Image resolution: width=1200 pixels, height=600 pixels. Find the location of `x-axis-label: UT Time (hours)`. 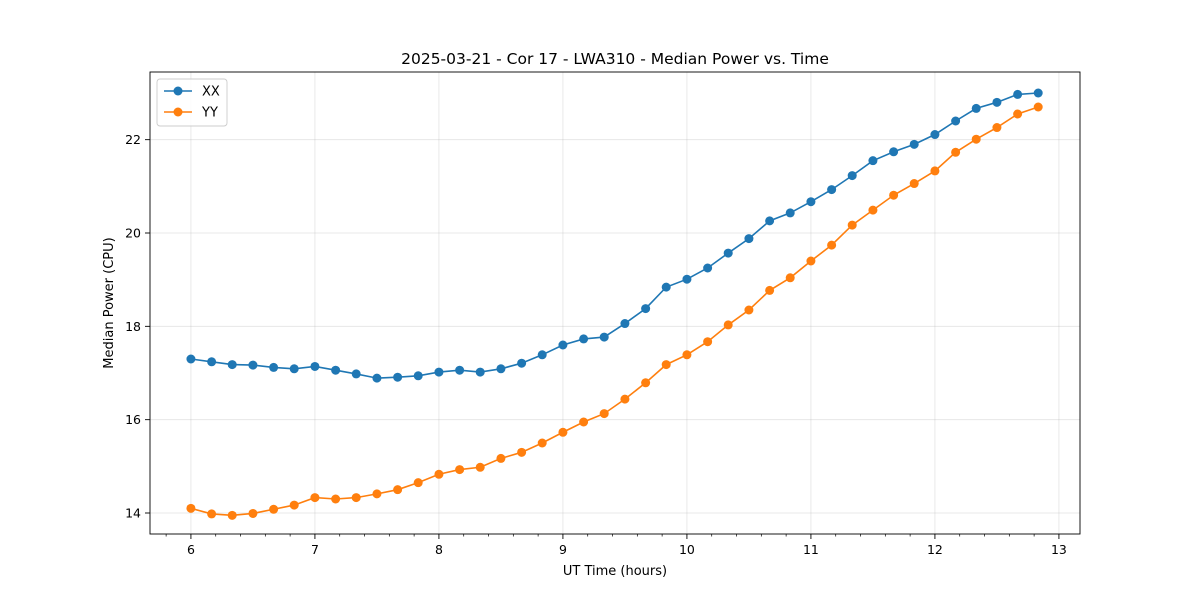

x-axis-label: UT Time (hours) is located at coordinates (615, 571).